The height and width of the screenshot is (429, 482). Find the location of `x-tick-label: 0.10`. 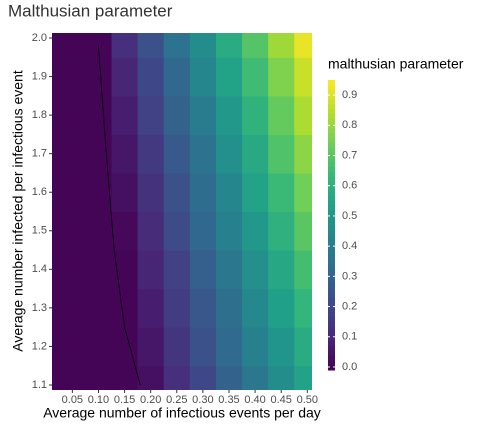

x-tick-label: 0.10 is located at coordinates (98, 400).